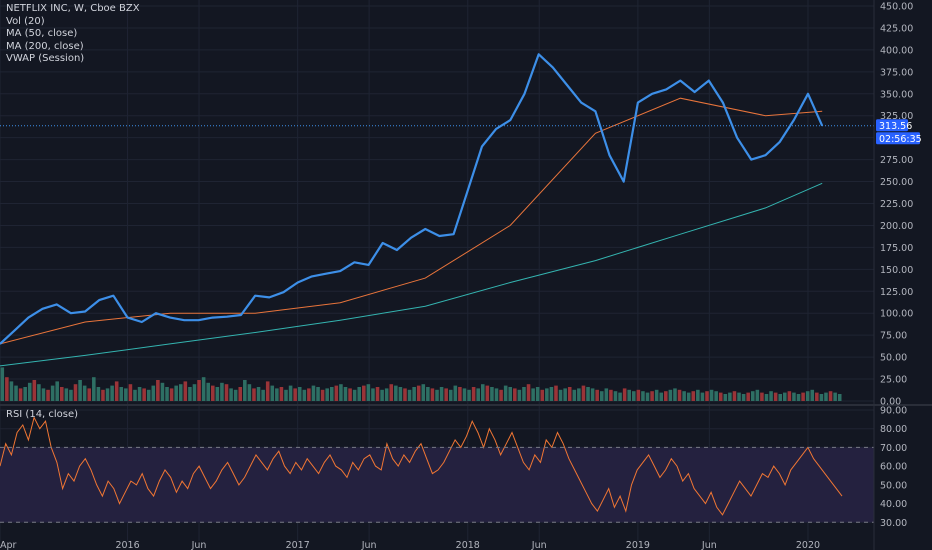 The width and height of the screenshot is (932, 550). What do you see at coordinates (890, 402) in the screenshot?
I see `price-tick-label: 0.00` at bounding box center [890, 402].